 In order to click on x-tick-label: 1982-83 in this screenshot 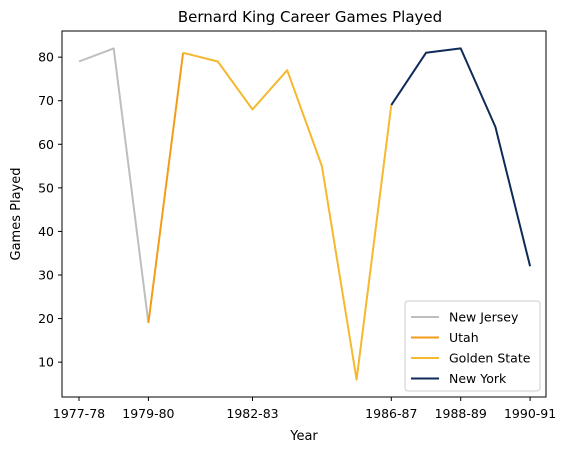, I will do `click(252, 413)`.